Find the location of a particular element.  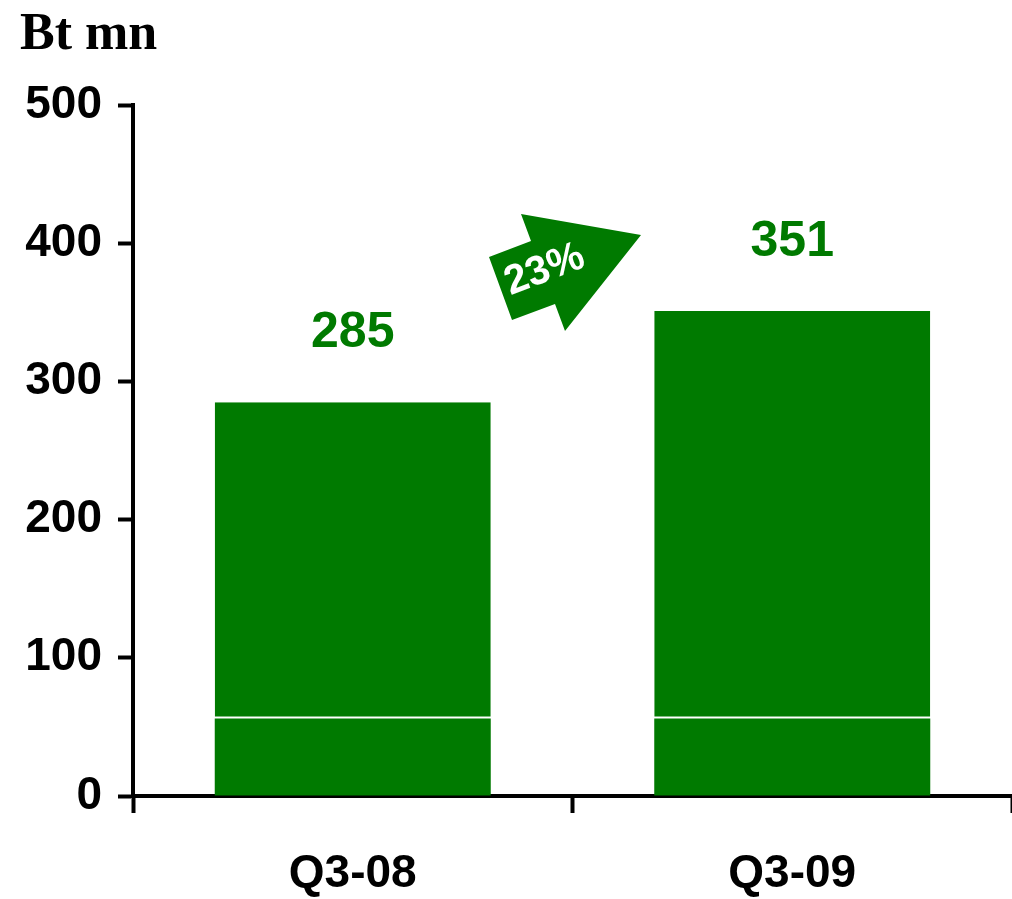

y-tick-label: 300 is located at coordinates (63, 378).